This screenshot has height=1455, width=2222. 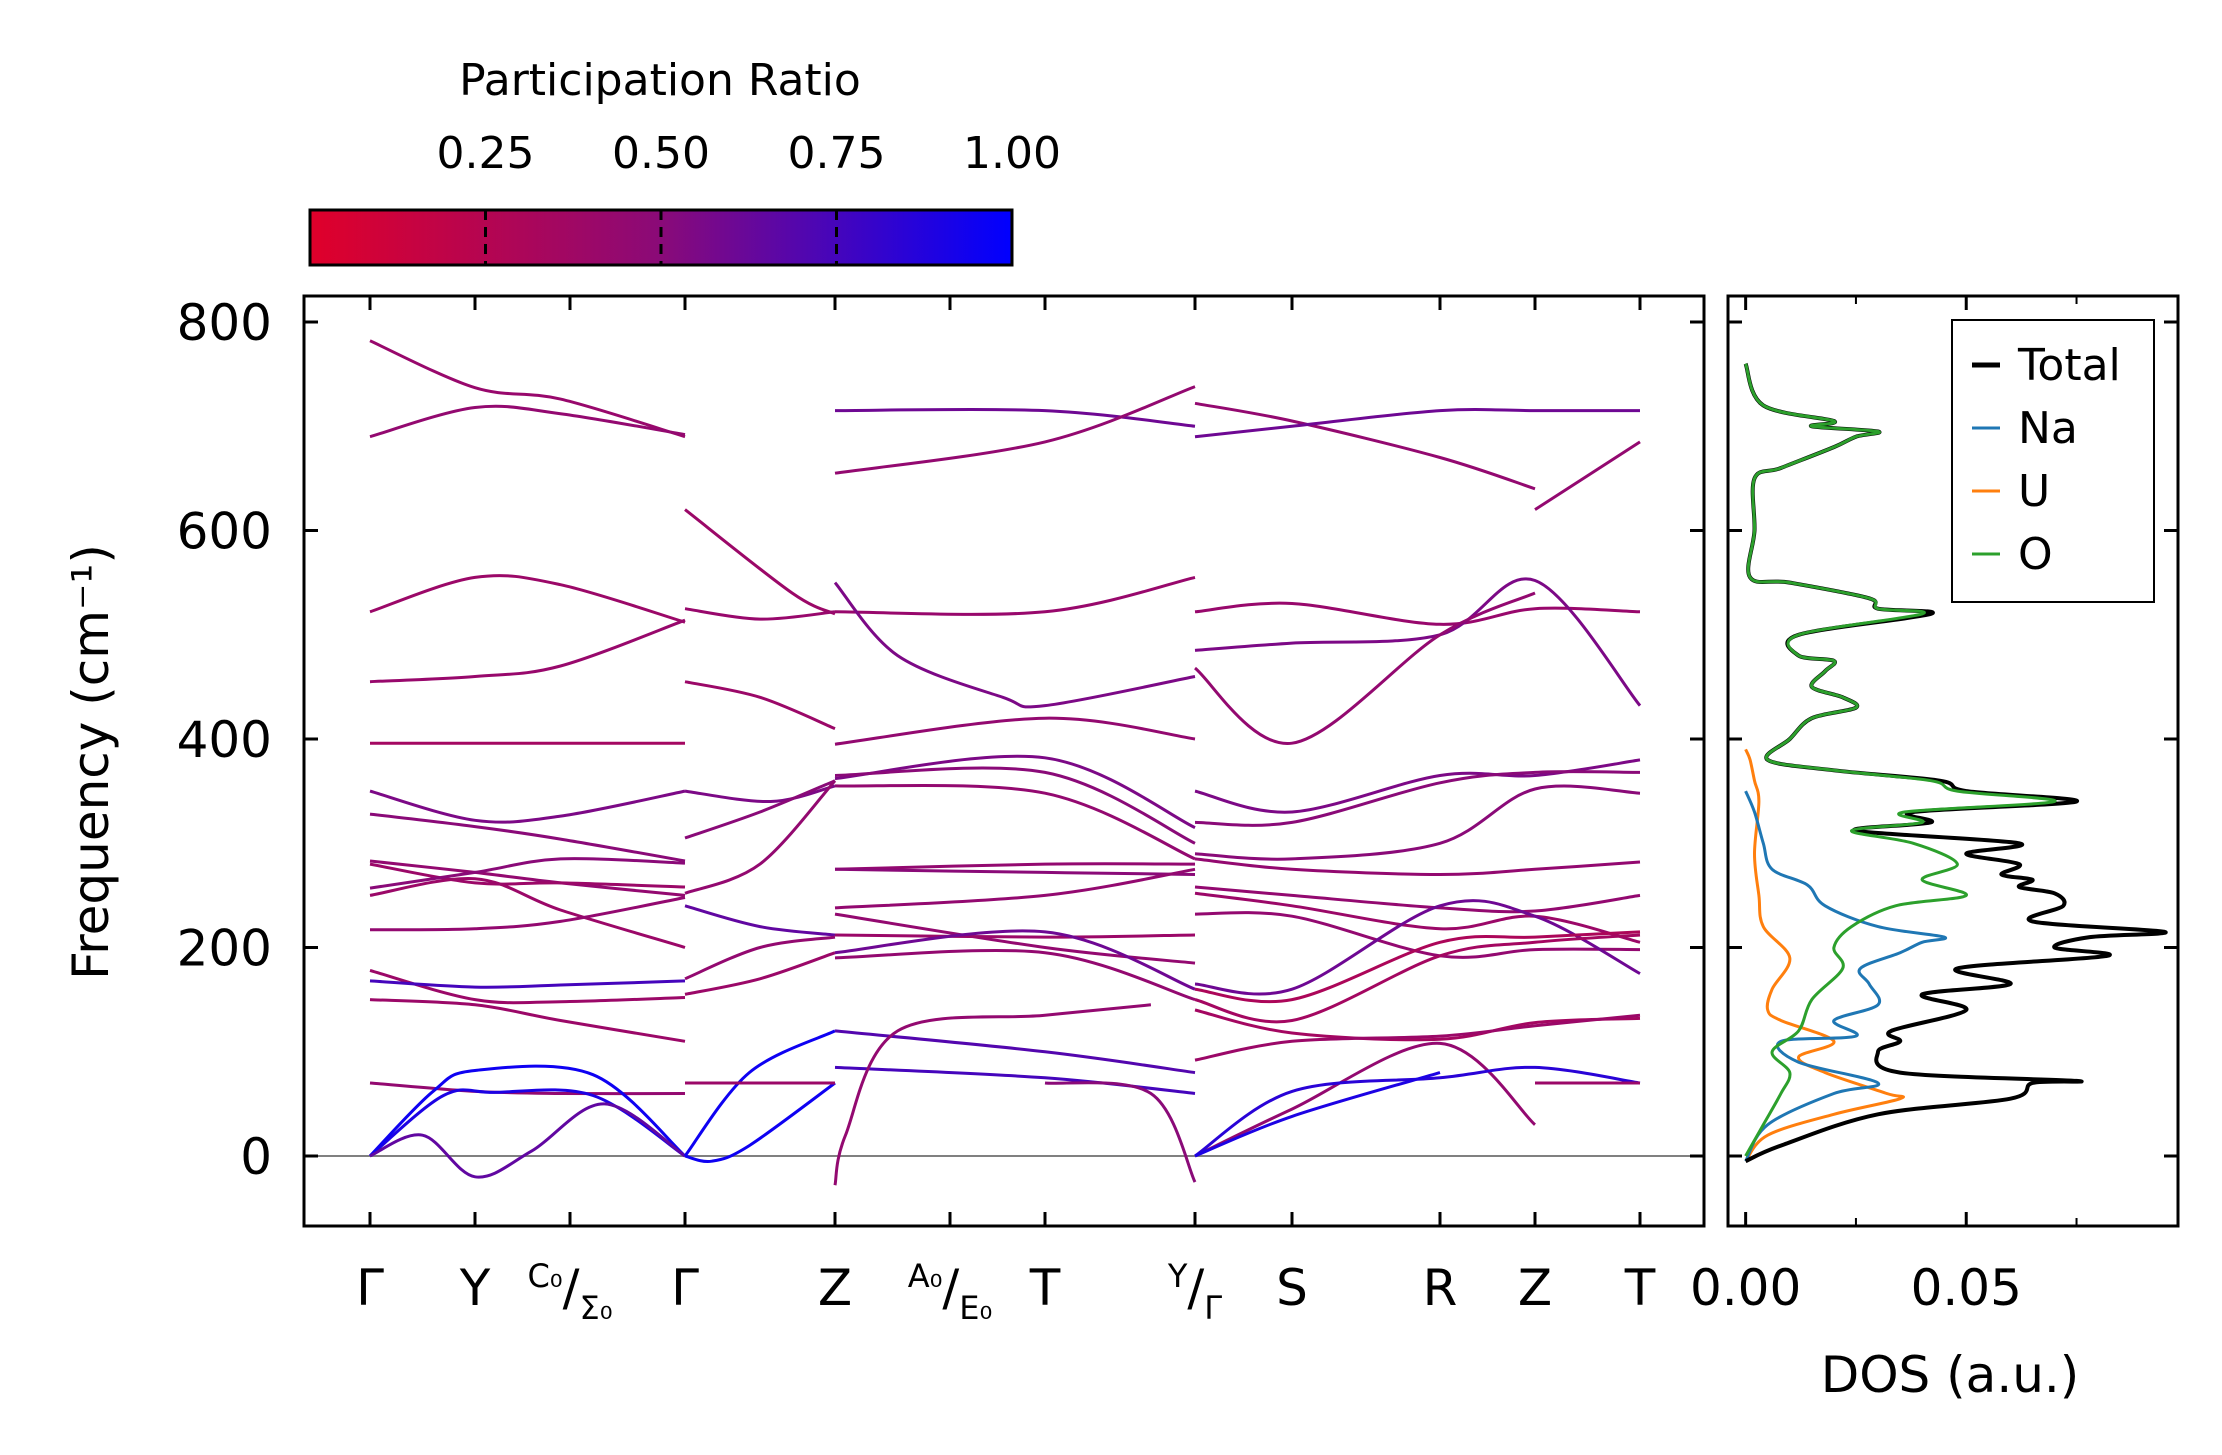 What do you see at coordinates (950, 1292) in the screenshot?
I see `x-tick-label: A₀/E₀` at bounding box center [950, 1292].